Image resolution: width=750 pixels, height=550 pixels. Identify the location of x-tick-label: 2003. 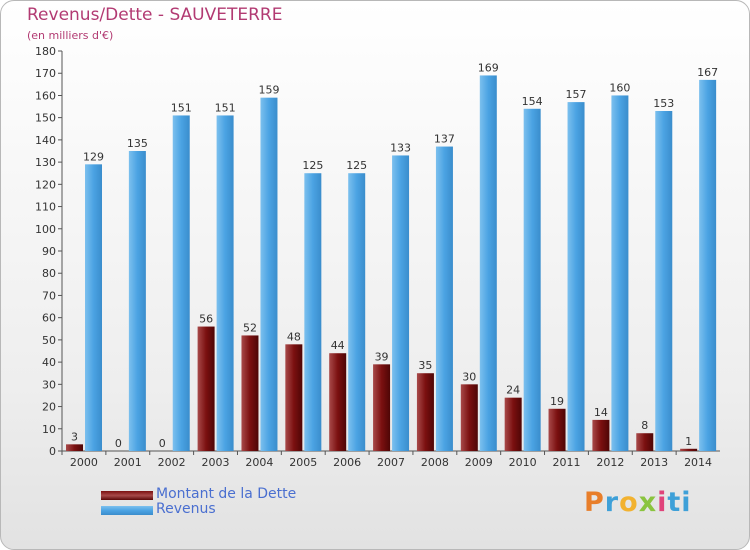
(216, 462).